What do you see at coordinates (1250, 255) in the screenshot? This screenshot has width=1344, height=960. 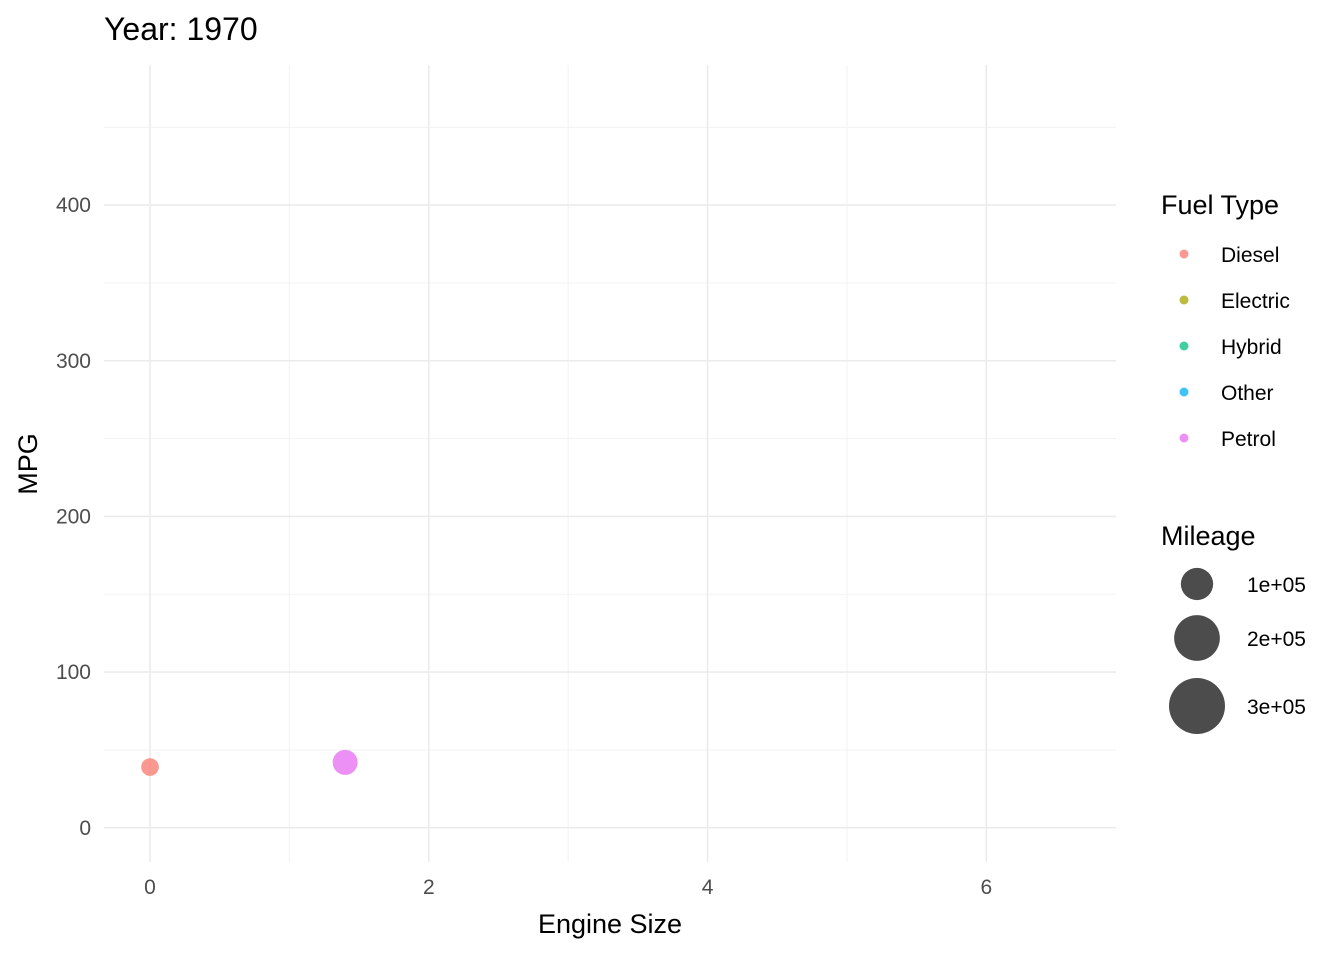 I see `legend-label-diesel: Diesel` at bounding box center [1250, 255].